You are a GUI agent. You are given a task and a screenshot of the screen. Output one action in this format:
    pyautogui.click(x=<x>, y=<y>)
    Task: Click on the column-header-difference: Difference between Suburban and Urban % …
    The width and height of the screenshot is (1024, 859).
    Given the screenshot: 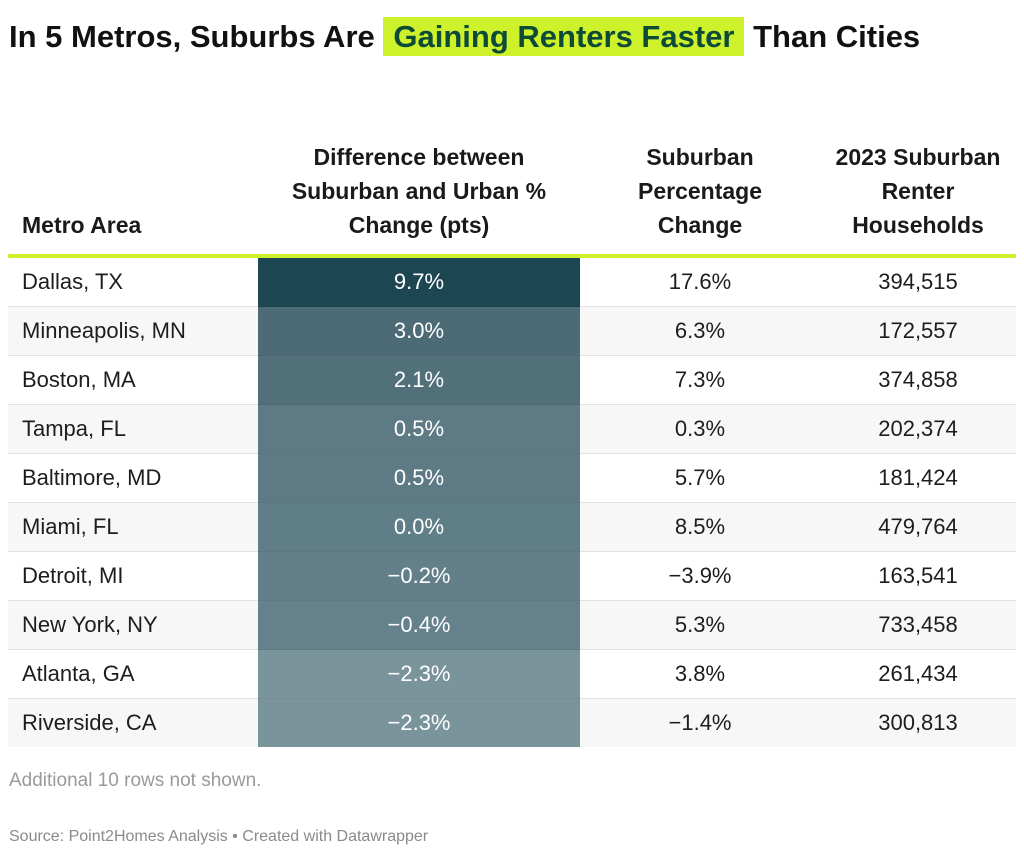 What is the action you would take?
    pyautogui.click(x=419, y=191)
    